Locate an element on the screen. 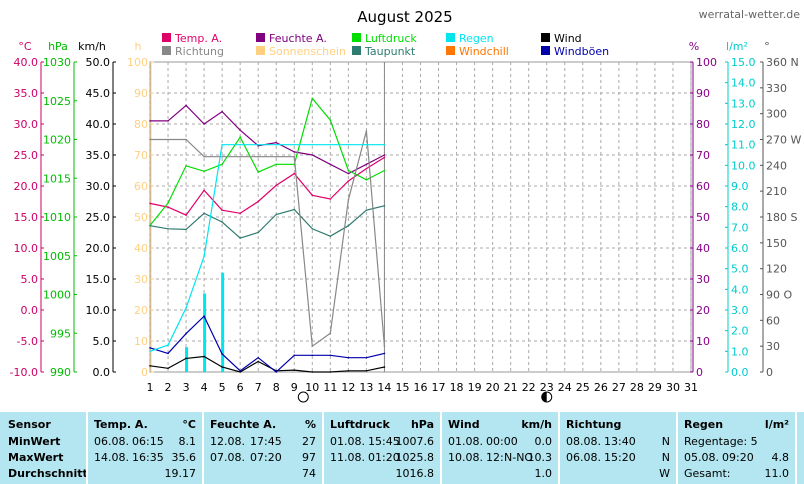  x-tick-label: 22 is located at coordinates (529, 387).